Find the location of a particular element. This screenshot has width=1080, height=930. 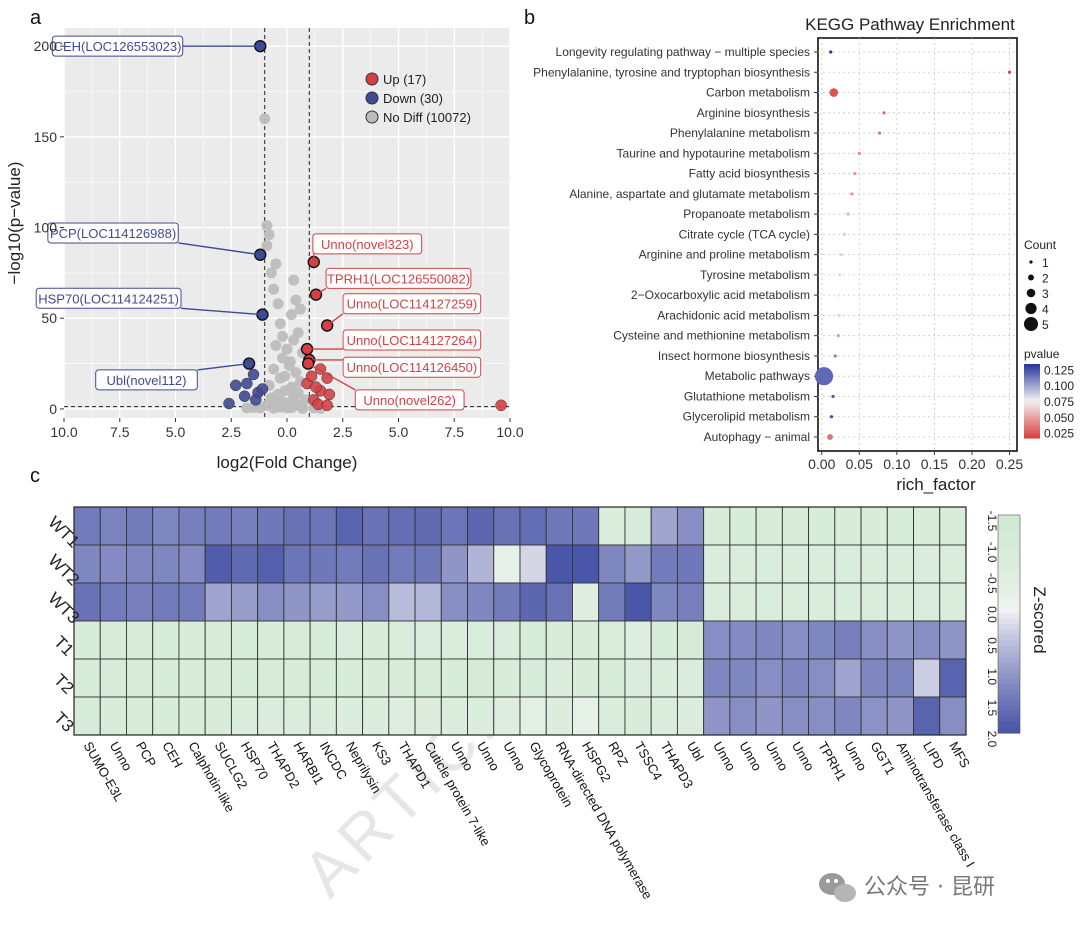

volcano-legend-label: No Diff (10072) is located at coordinates (427, 117).